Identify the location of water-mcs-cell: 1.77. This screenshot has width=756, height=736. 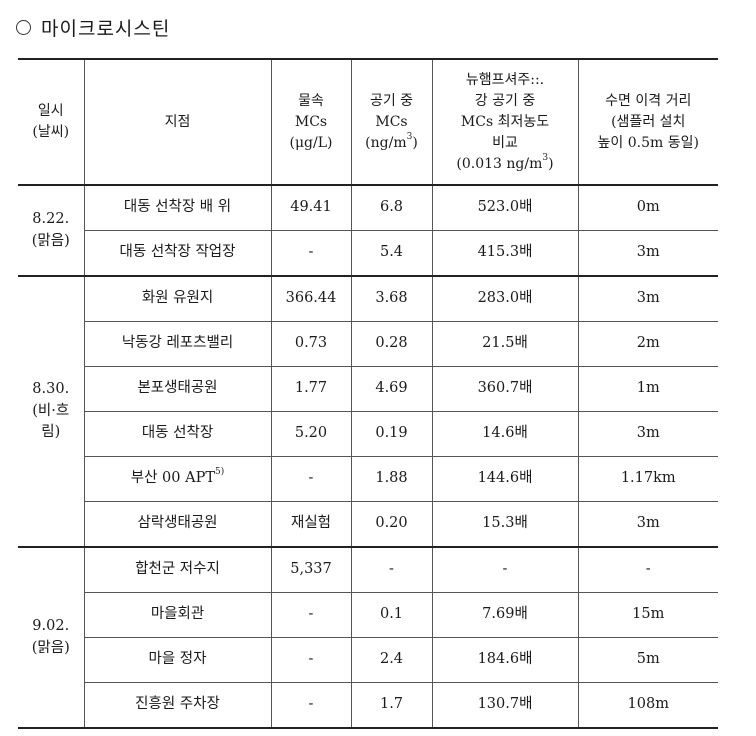
(311, 389).